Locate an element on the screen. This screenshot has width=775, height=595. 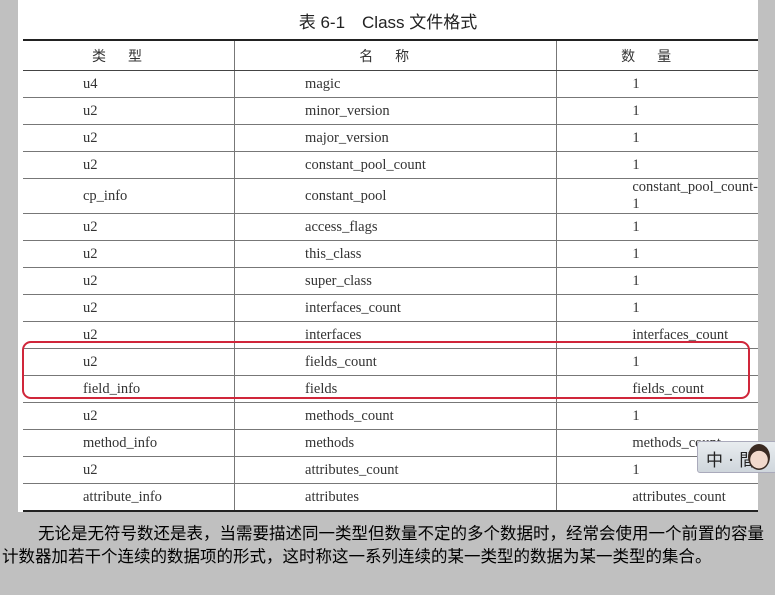
cell-count: constant_pool_count-1 is located at coordinates (657, 196).